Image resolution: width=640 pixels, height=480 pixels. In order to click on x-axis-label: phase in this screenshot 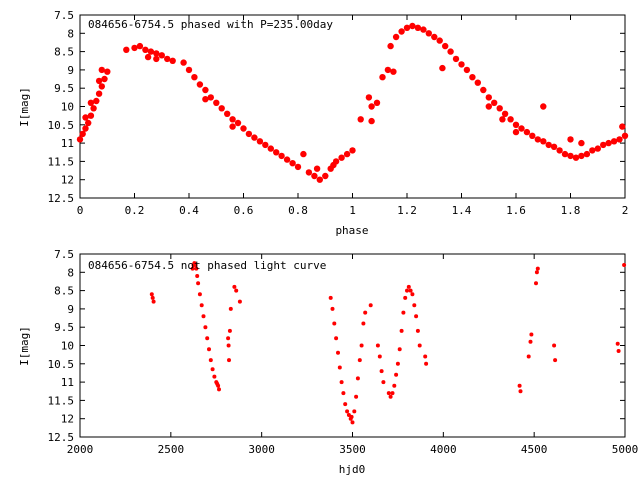, I will do `click(351, 230)`.